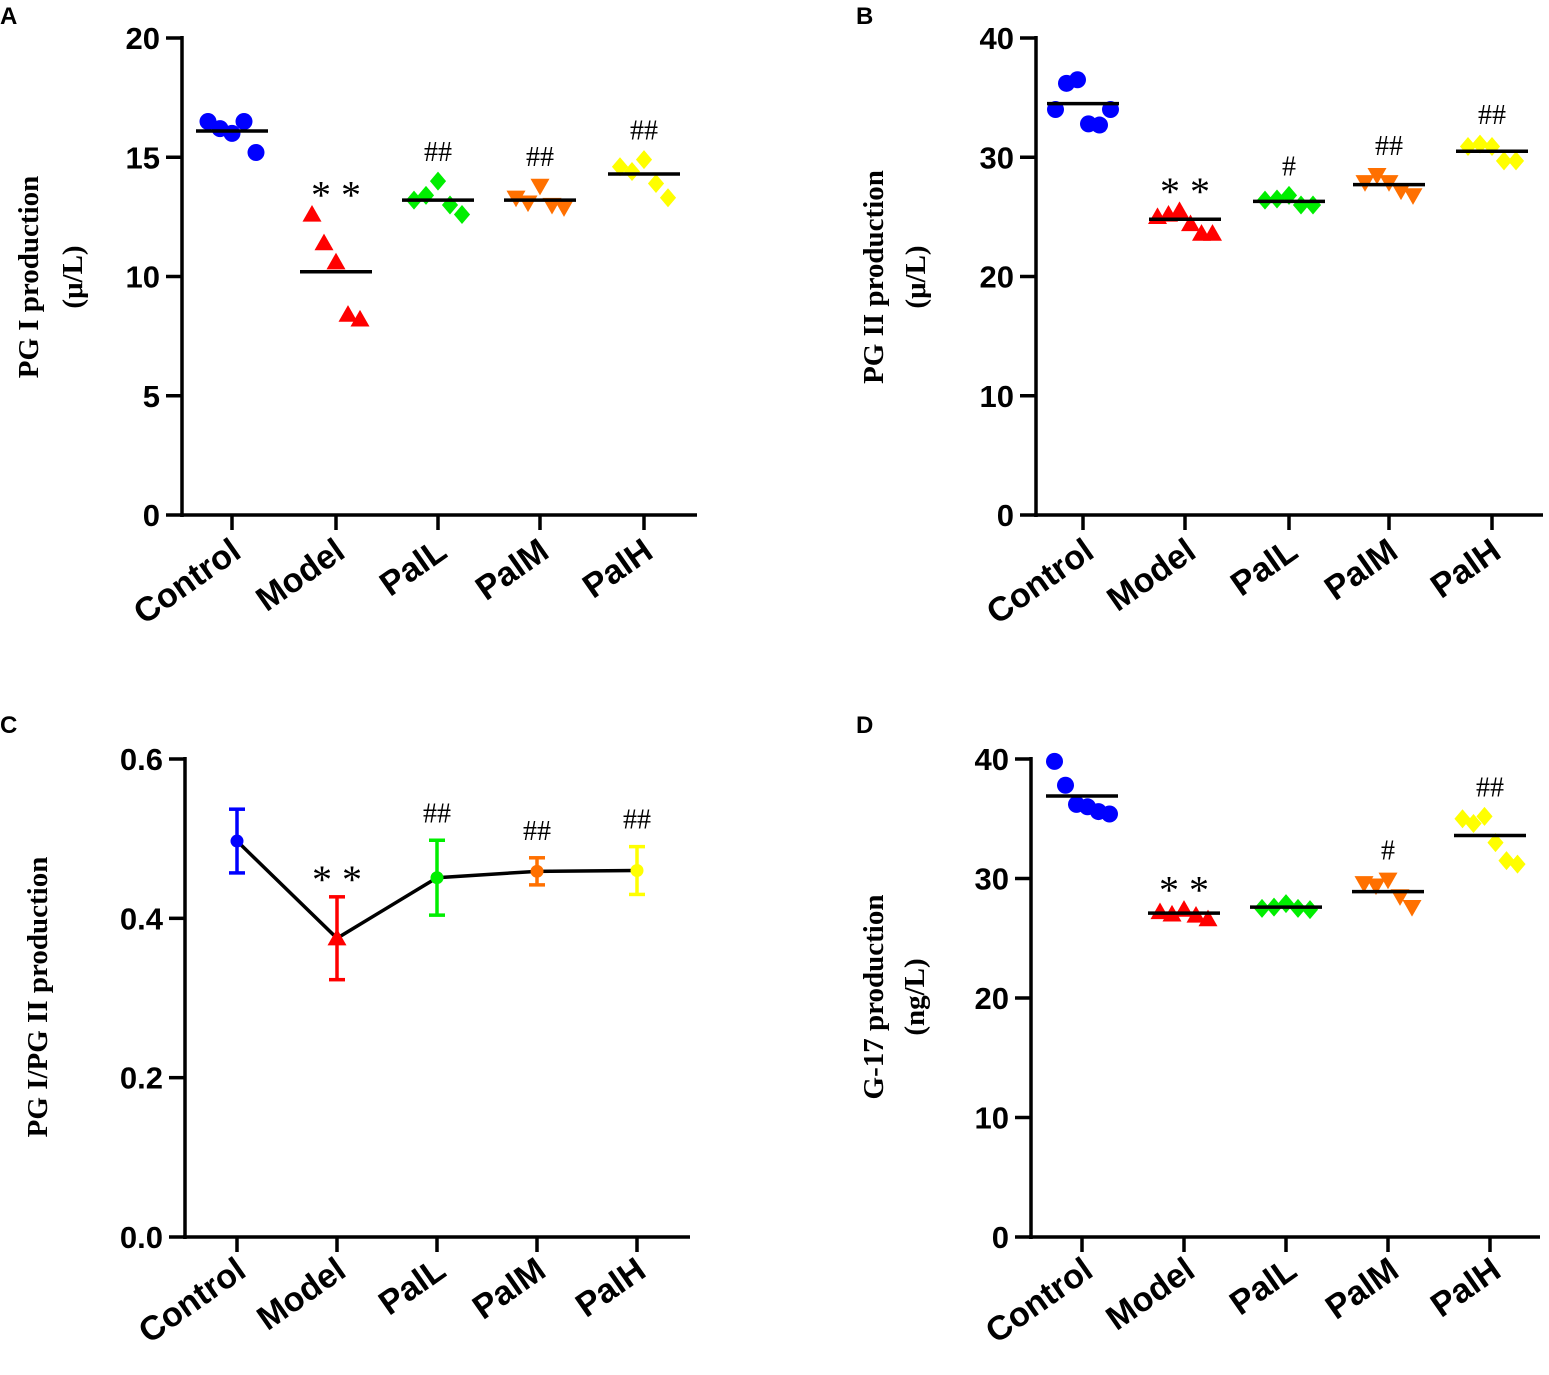 This screenshot has height=1375, width=1549. I want to click on y-tick-label: 5, so click(151, 396).